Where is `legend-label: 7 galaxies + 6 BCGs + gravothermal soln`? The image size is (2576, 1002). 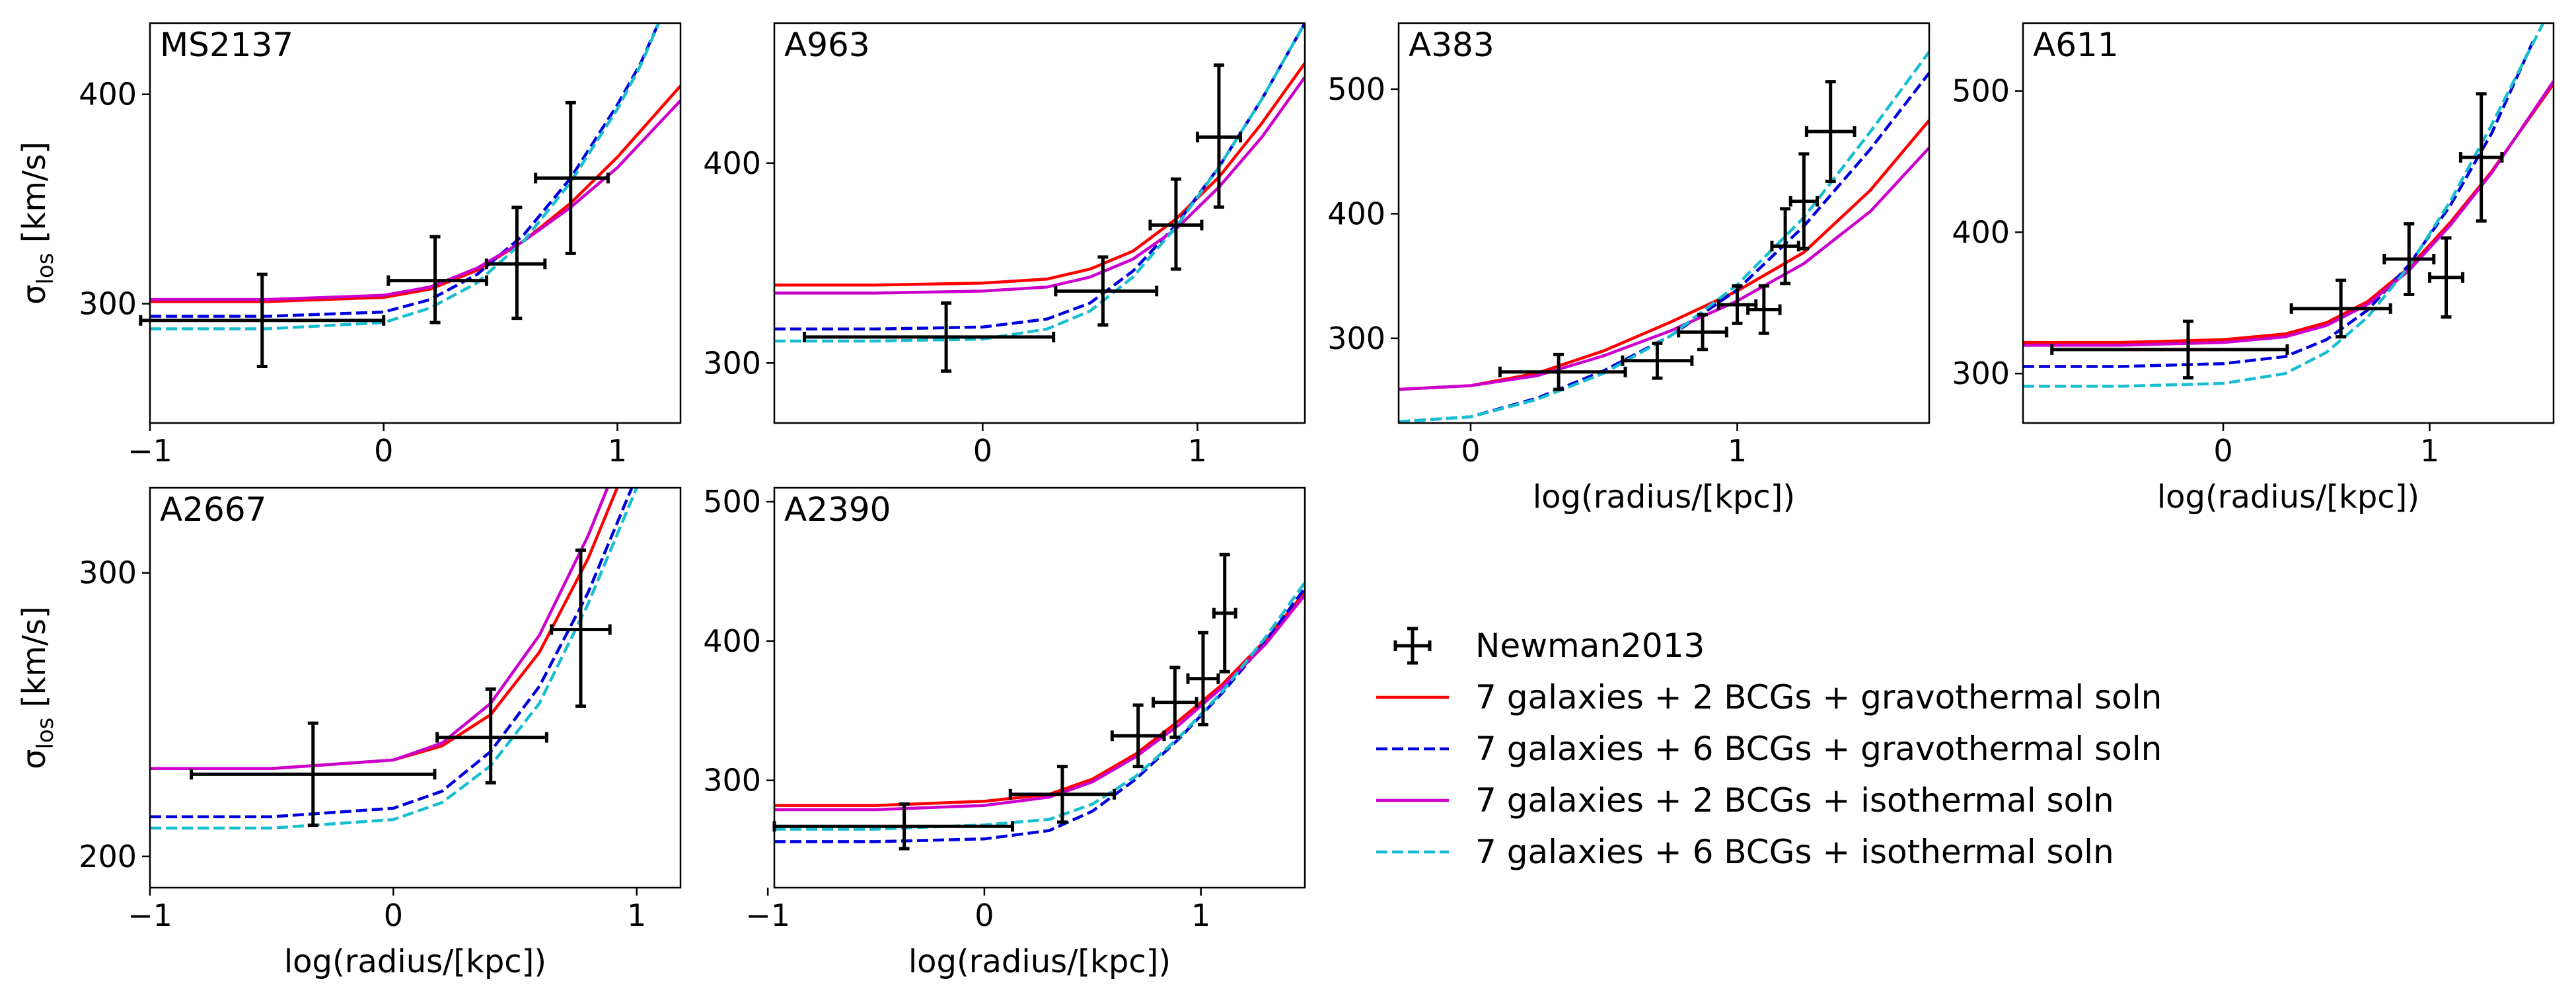 legend-label: 7 galaxies + 6 BCGs + gravothermal soln is located at coordinates (1818, 749).